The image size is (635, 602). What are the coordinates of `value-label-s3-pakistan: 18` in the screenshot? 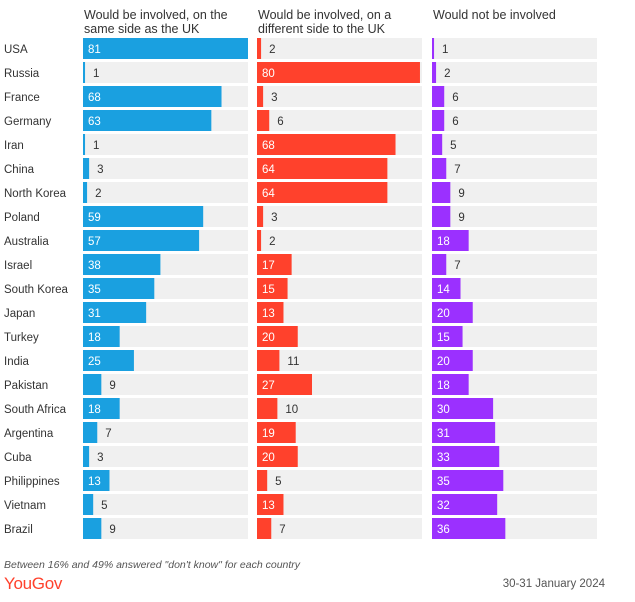 It's located at (443, 386).